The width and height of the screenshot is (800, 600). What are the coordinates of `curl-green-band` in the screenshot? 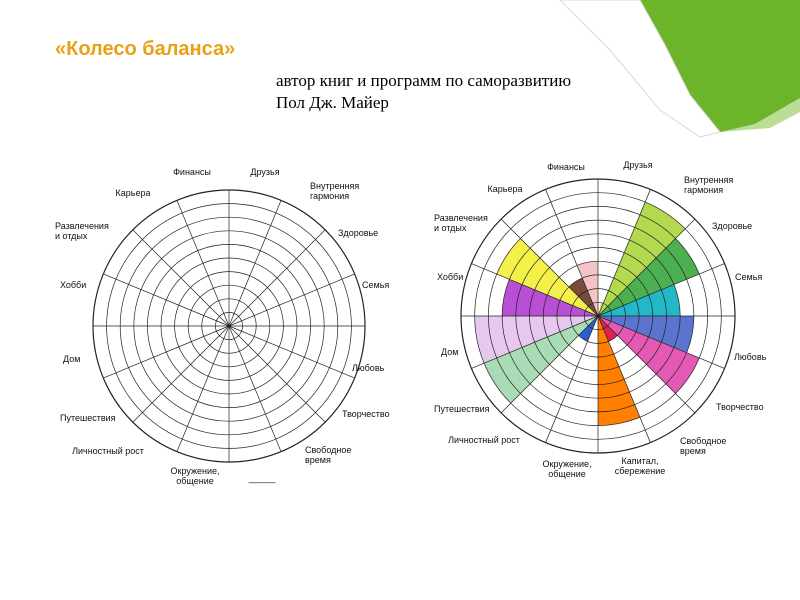 It's located at (720, 66).